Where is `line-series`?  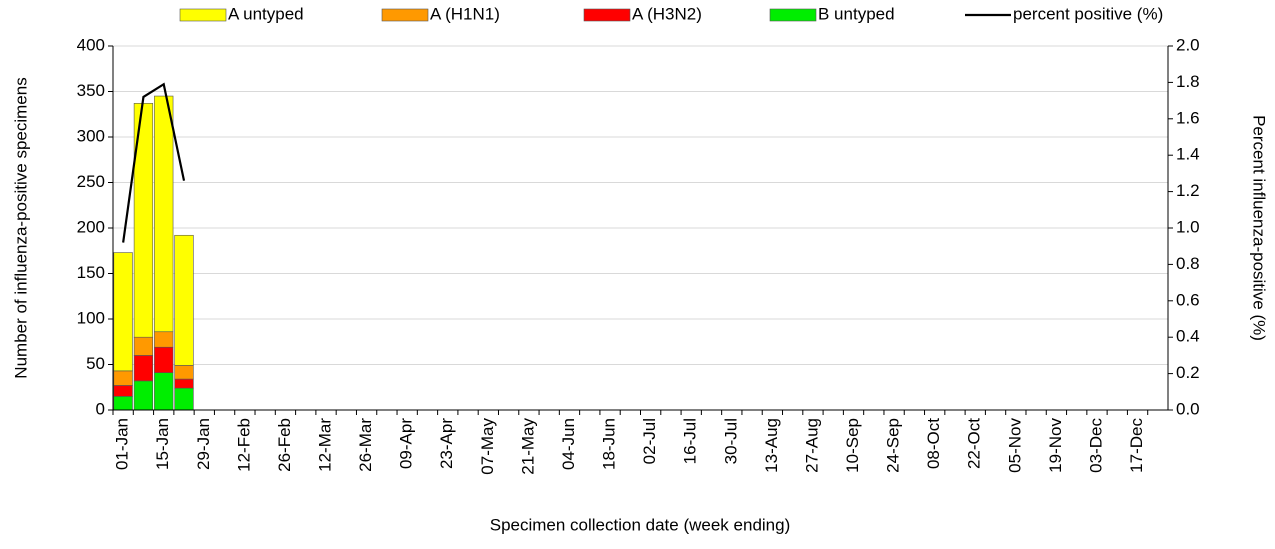 line-series is located at coordinates (154, 162).